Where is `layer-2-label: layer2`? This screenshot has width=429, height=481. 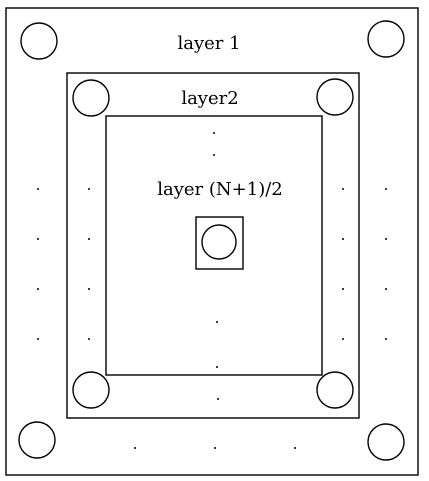 layer-2-label: layer2 is located at coordinates (209, 98).